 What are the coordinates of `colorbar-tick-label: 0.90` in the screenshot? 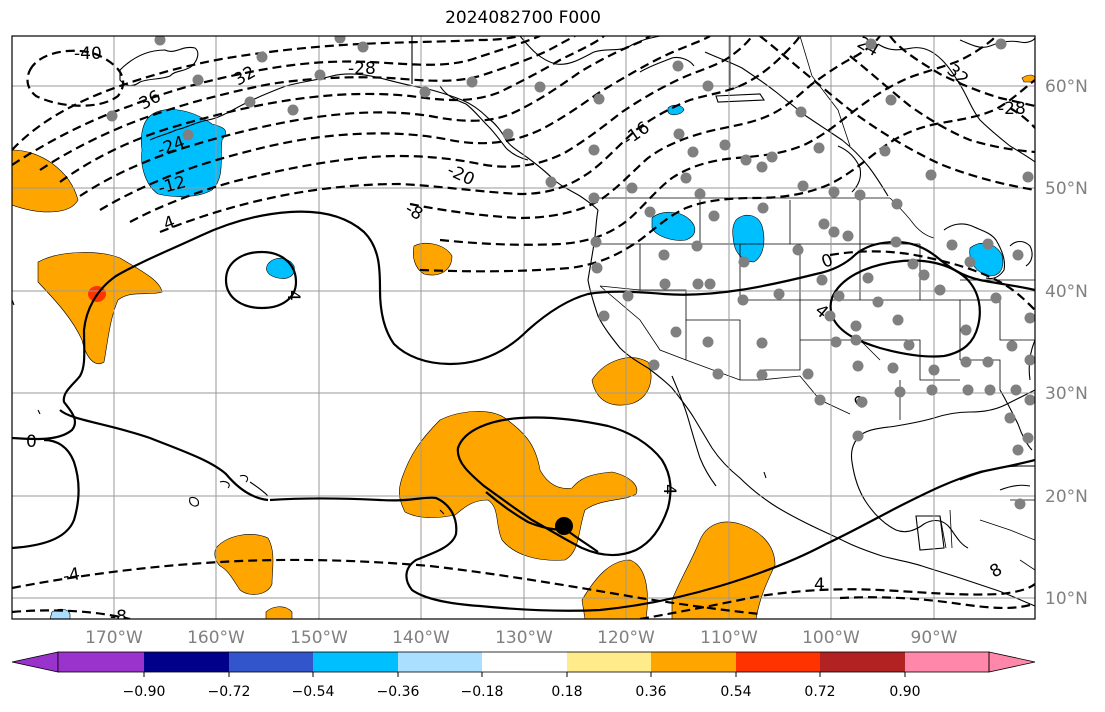 It's located at (904, 692).